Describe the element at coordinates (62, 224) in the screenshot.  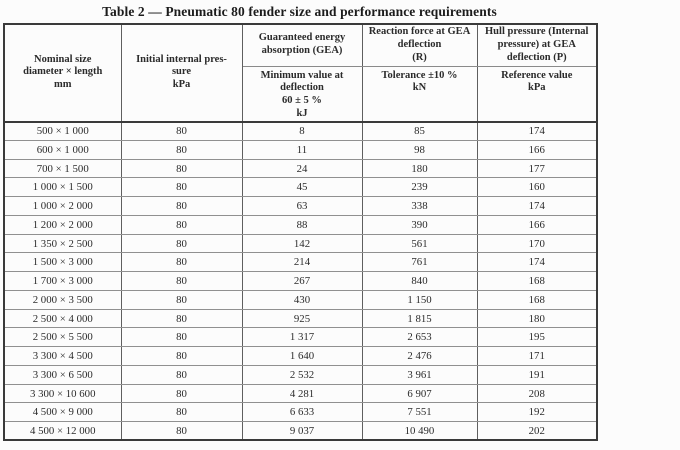
I see `table-cell: 1 200 × 2 000` at that location.